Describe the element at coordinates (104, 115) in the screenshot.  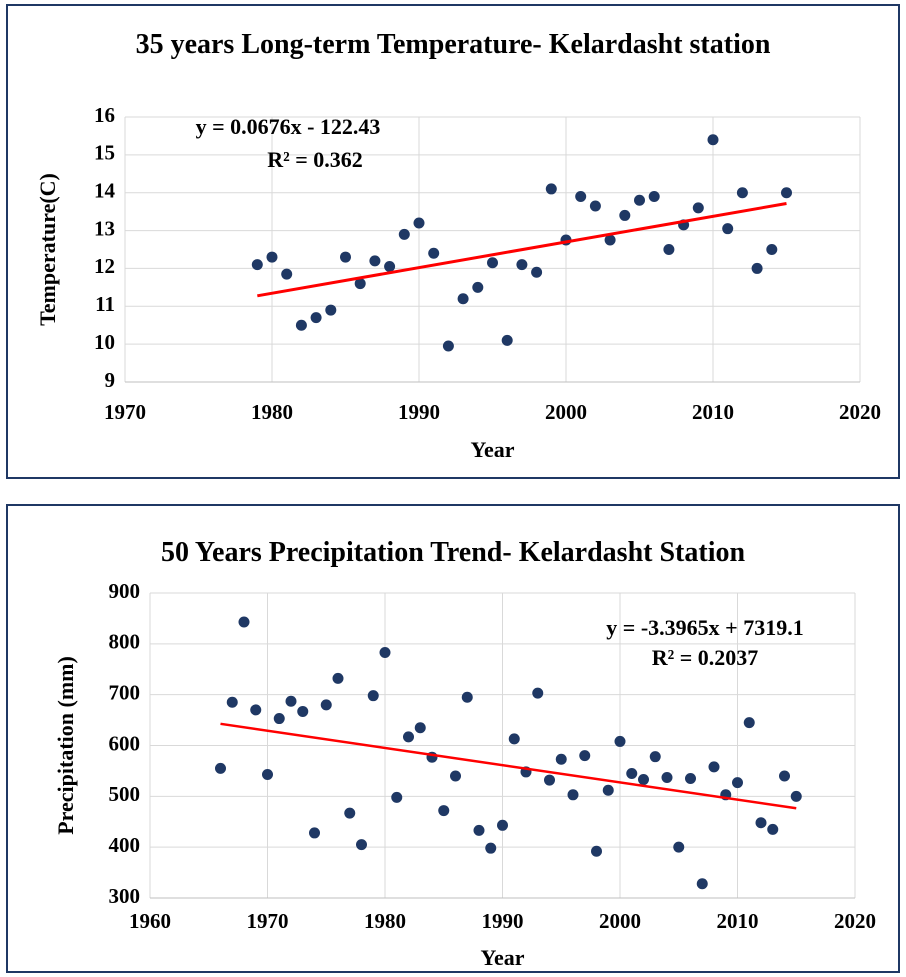
I see `y-tick-label: 16` at that location.